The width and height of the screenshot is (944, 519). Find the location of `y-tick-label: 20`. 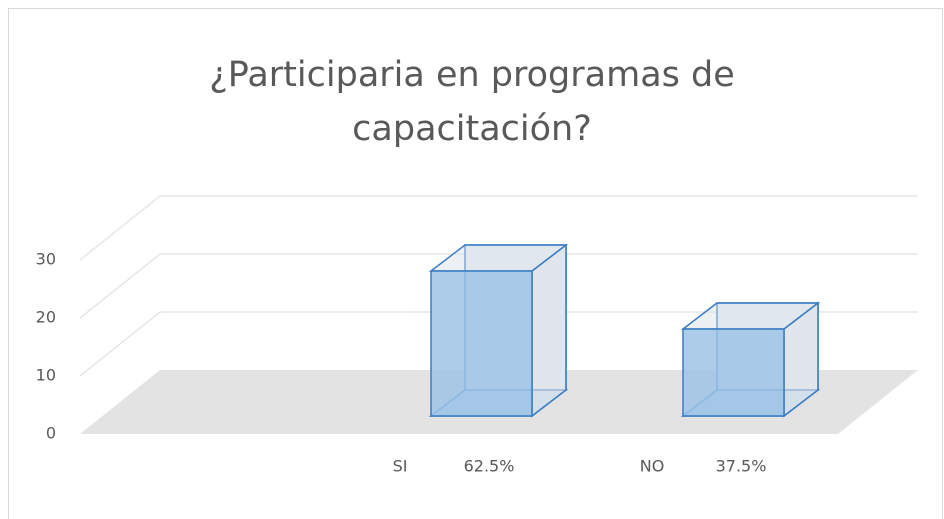

y-tick-label: 20 is located at coordinates (46, 317).